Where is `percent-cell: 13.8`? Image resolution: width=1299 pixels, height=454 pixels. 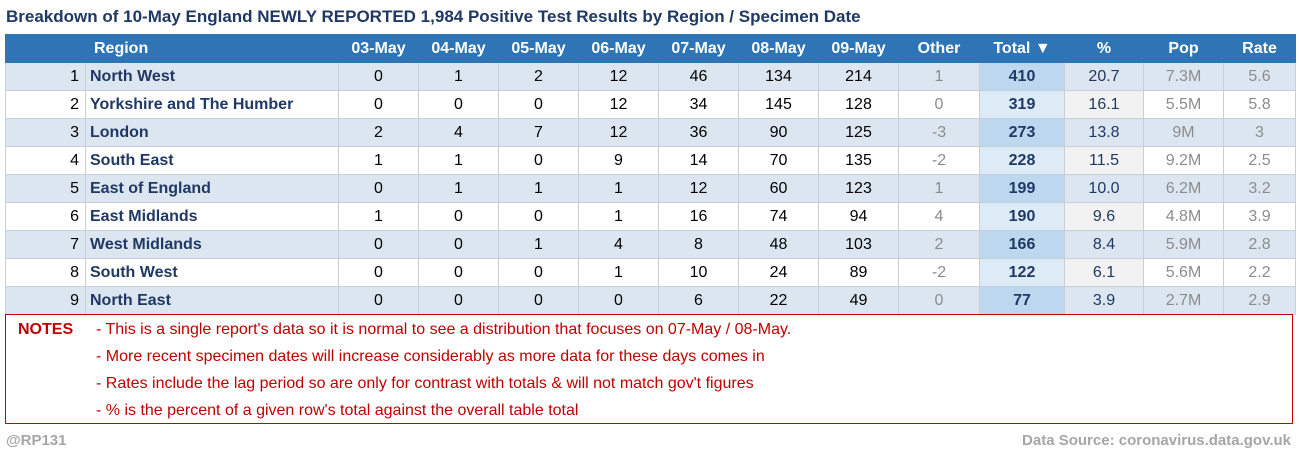 percent-cell: 13.8 is located at coordinates (1104, 132).